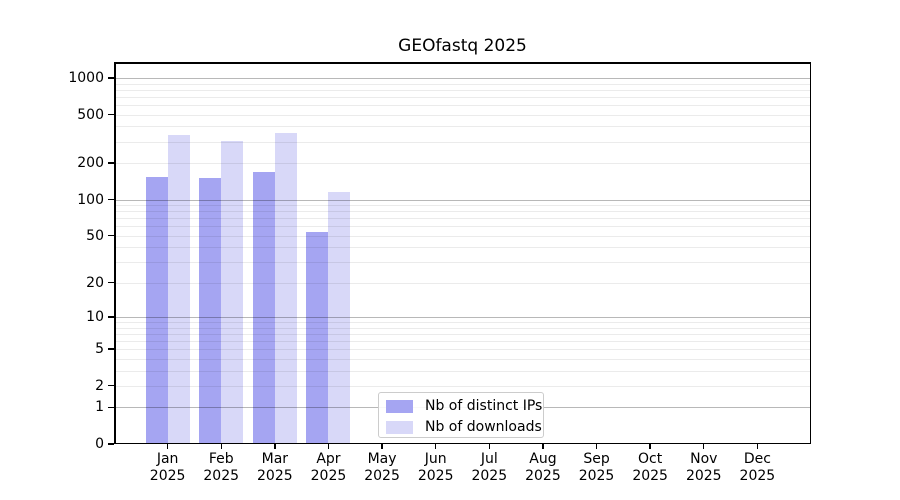 Image resolution: width=900 pixels, height=500 pixels. I want to click on y-axis-tick-label: 200, so click(90, 163).